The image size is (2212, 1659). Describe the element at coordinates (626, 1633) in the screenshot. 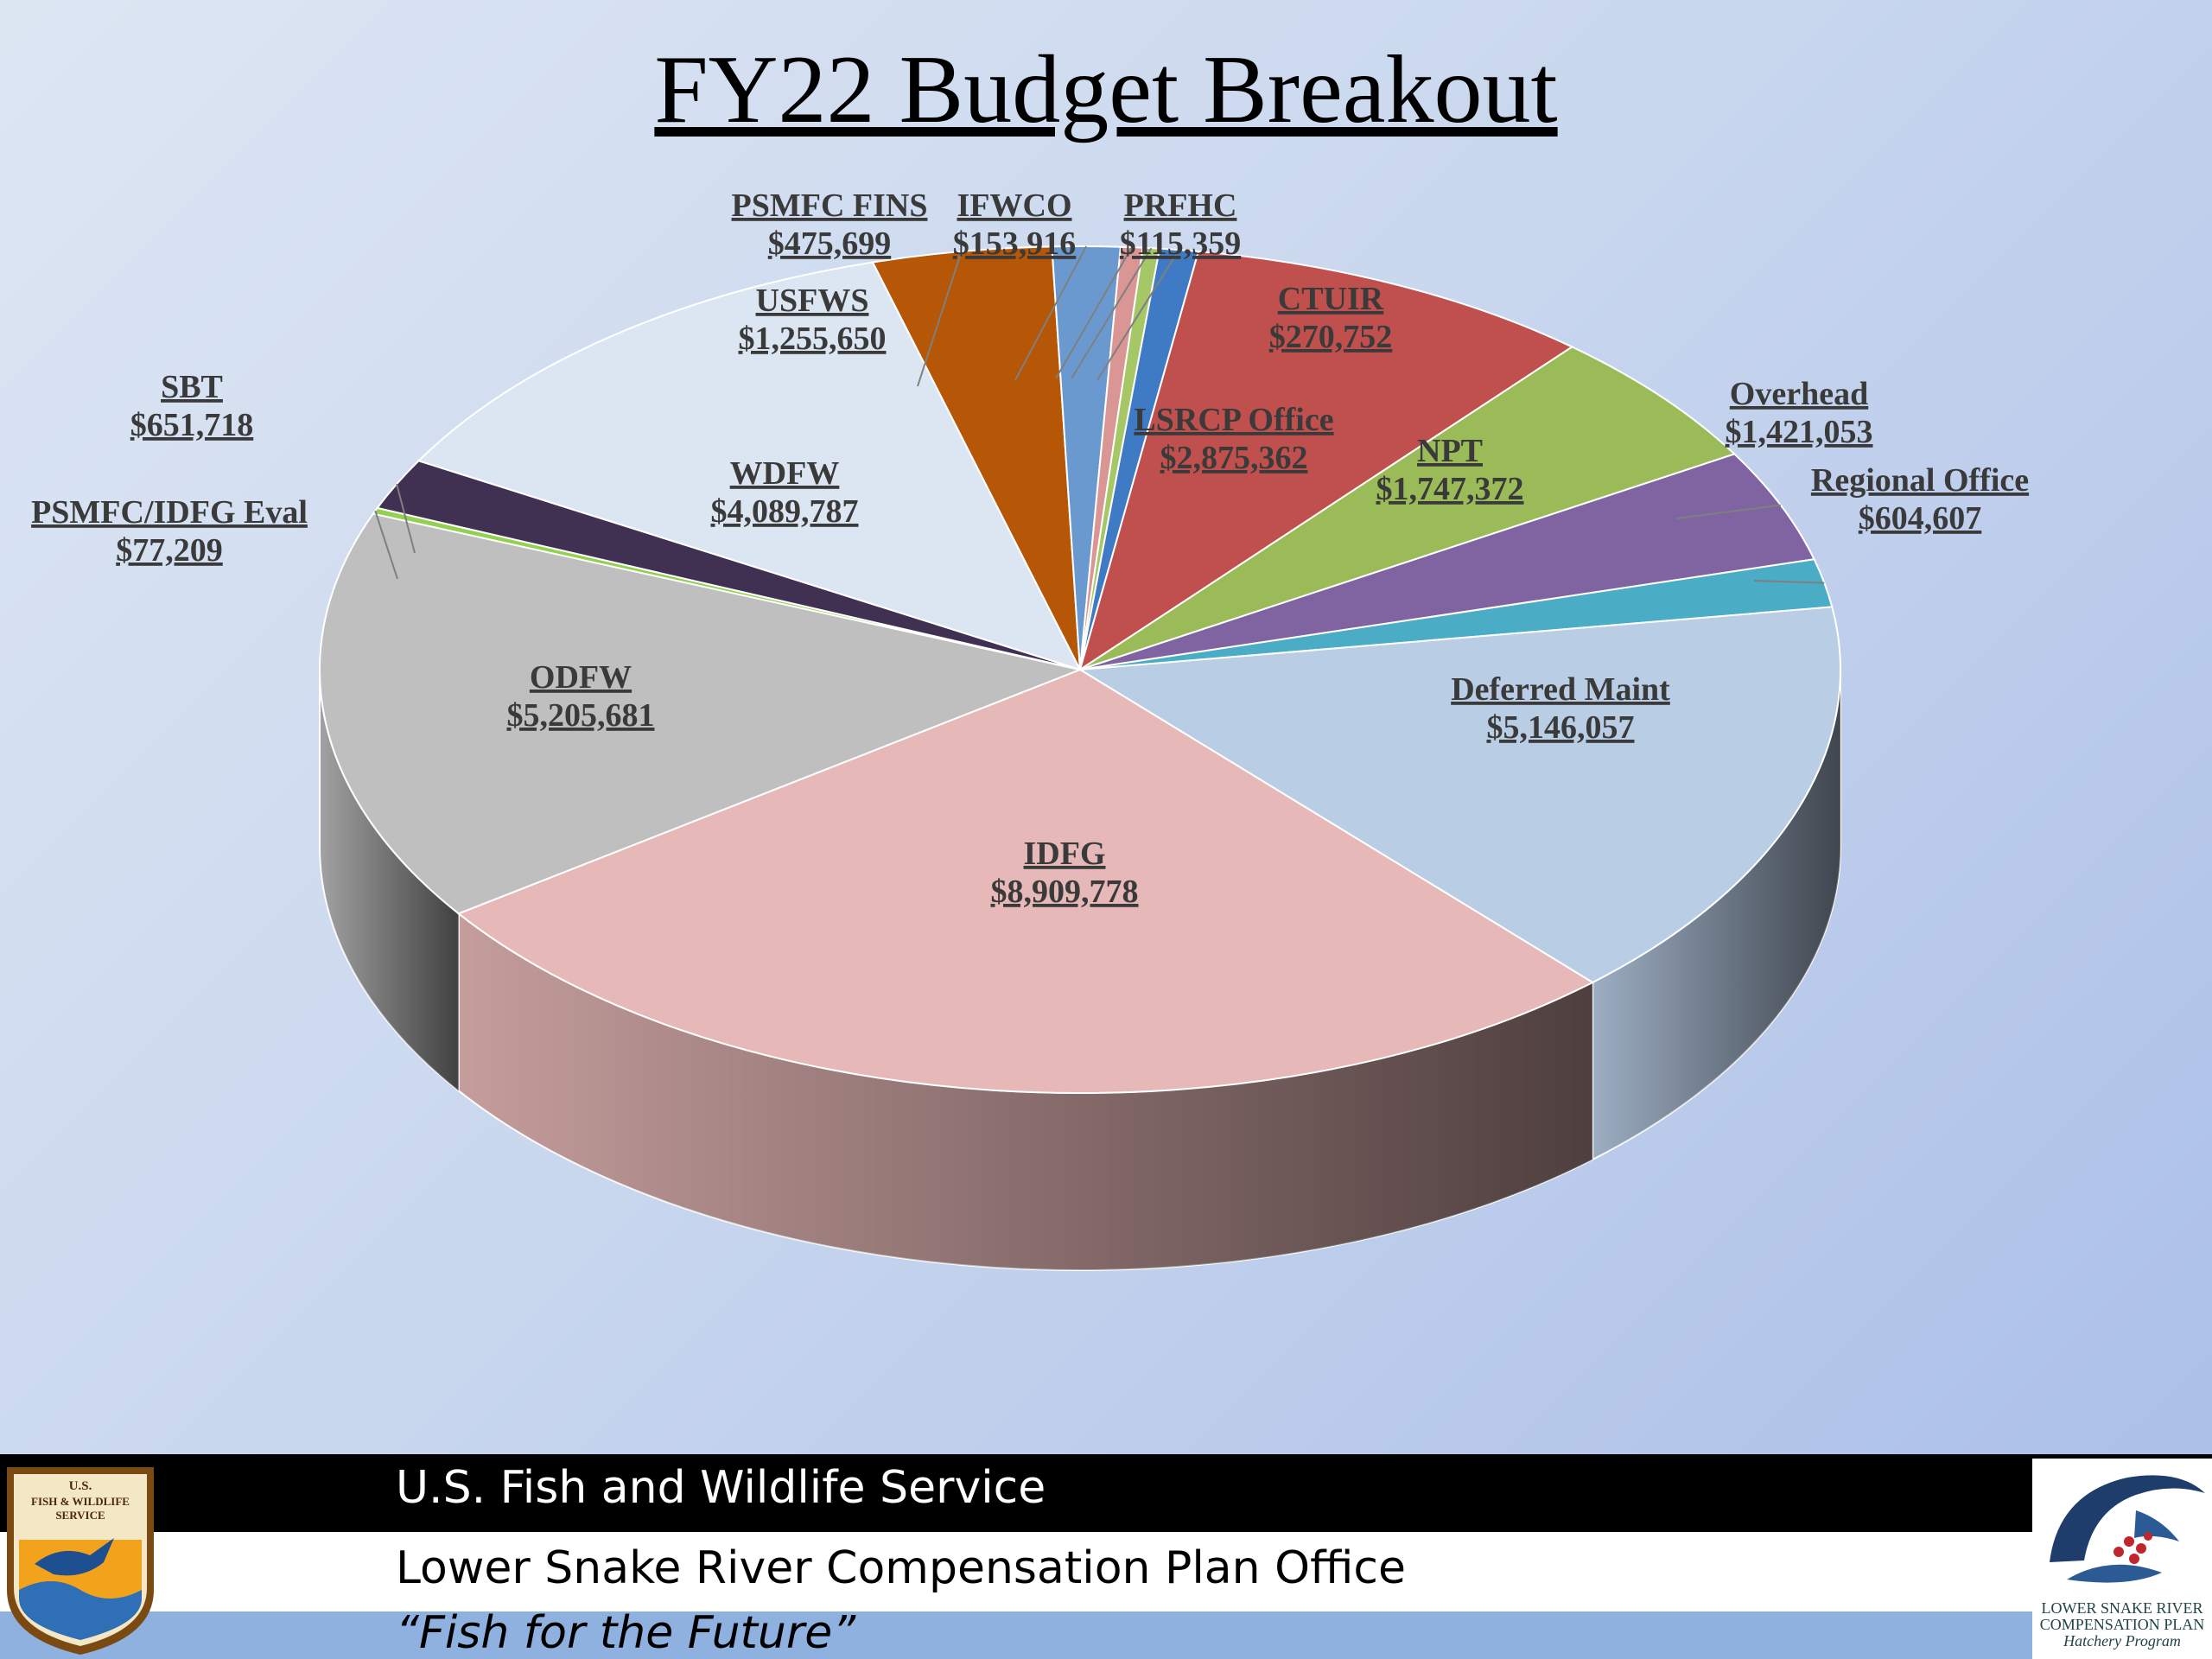

I see `footer-motto: “Fish for the Future”` at that location.